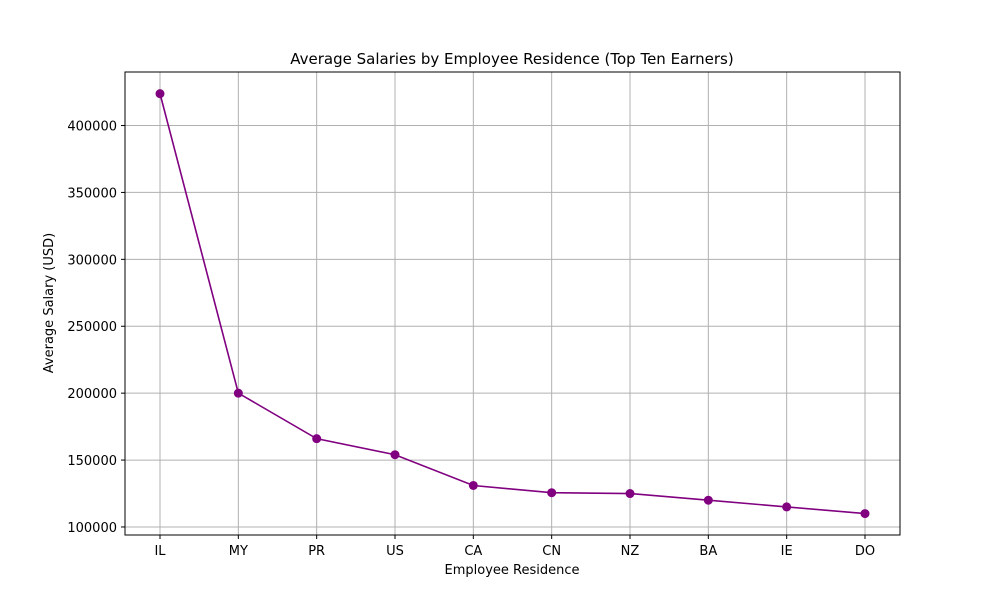 The image size is (1000, 600). I want to click on x-tick-label: IE, so click(787, 551).